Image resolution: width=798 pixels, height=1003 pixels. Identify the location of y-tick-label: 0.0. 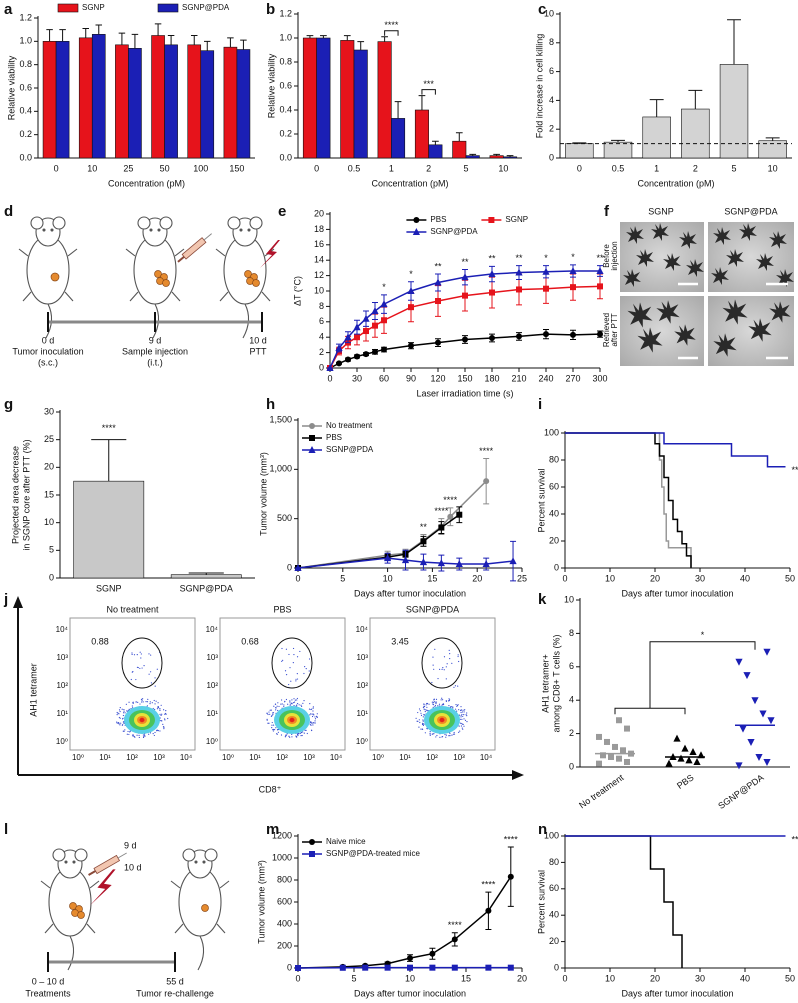
(285, 157).